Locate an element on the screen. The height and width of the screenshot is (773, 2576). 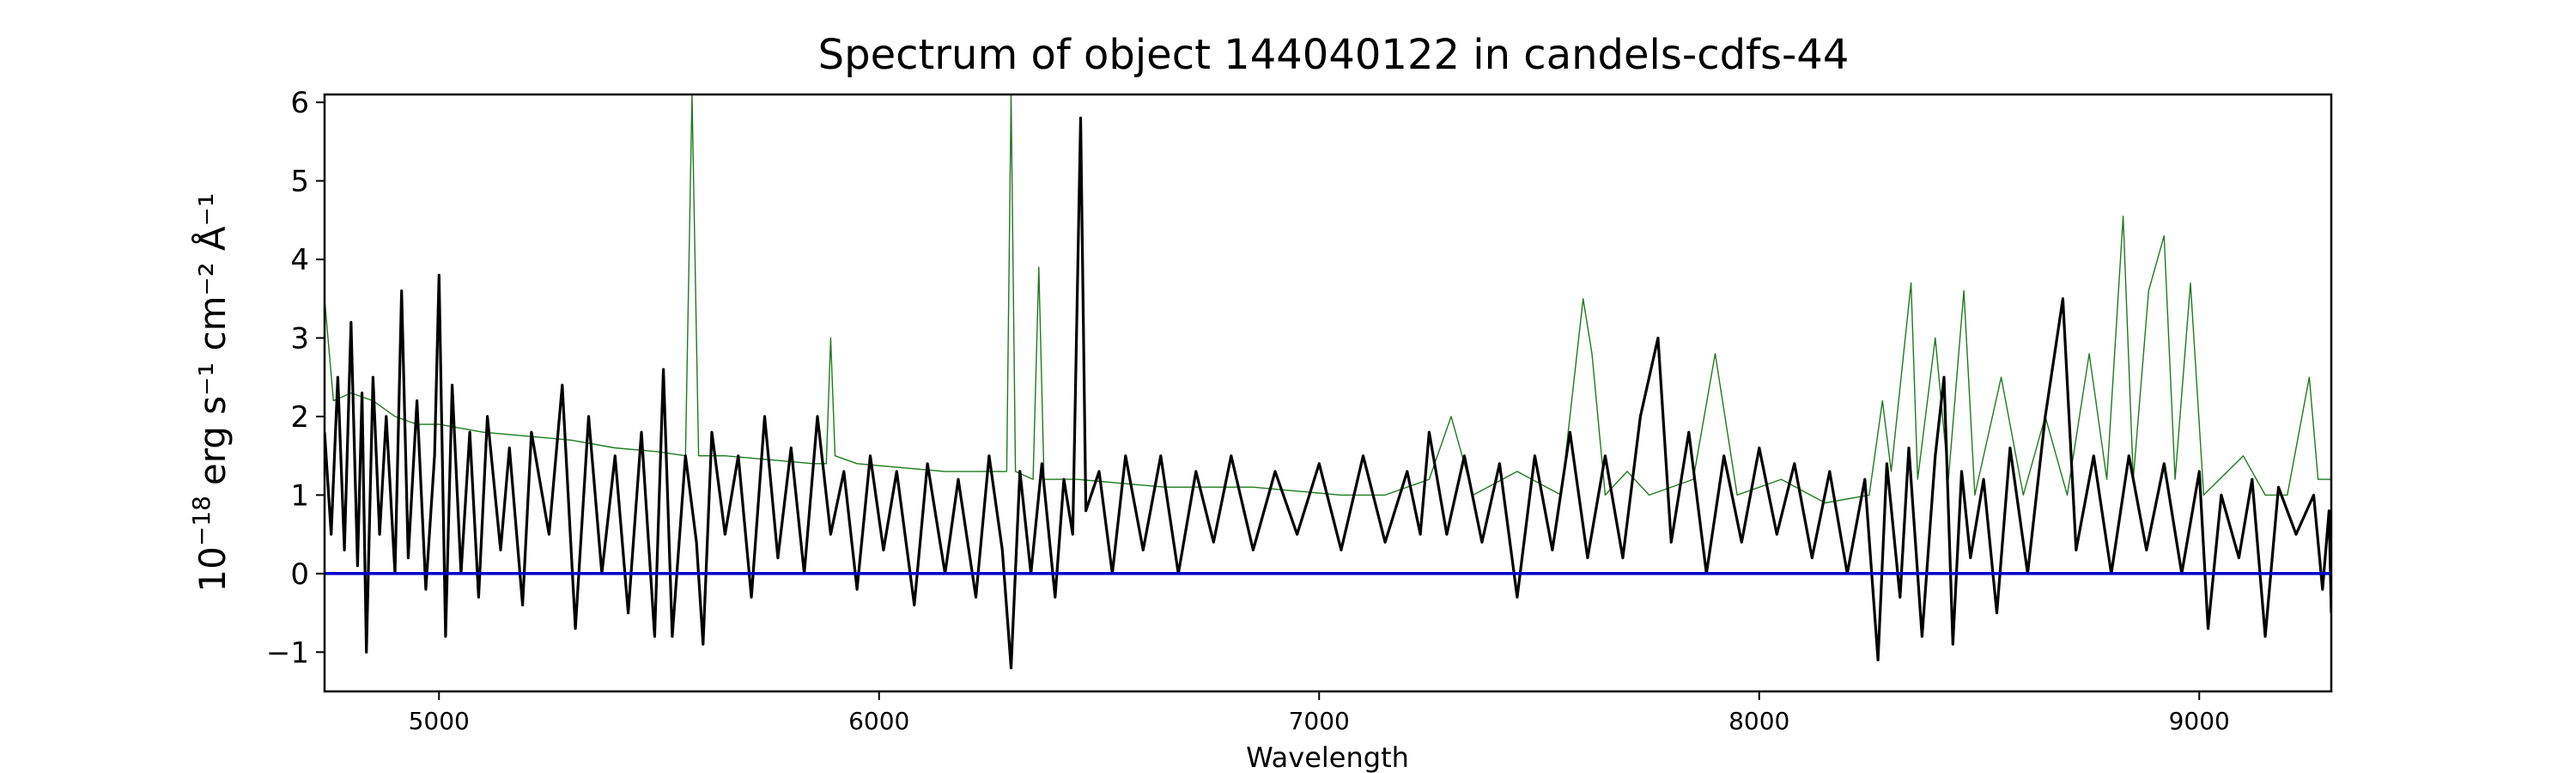
y-axis-label-base: 10 is located at coordinates (213, 569).